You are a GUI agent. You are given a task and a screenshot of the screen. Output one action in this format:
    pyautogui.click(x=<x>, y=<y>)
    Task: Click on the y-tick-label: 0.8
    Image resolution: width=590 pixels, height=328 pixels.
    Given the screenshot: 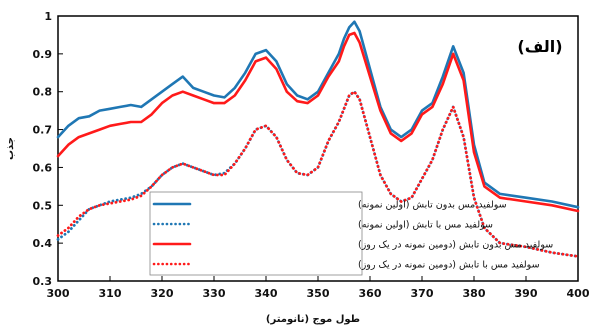 What is the action you would take?
    pyautogui.click(x=43, y=92)
    